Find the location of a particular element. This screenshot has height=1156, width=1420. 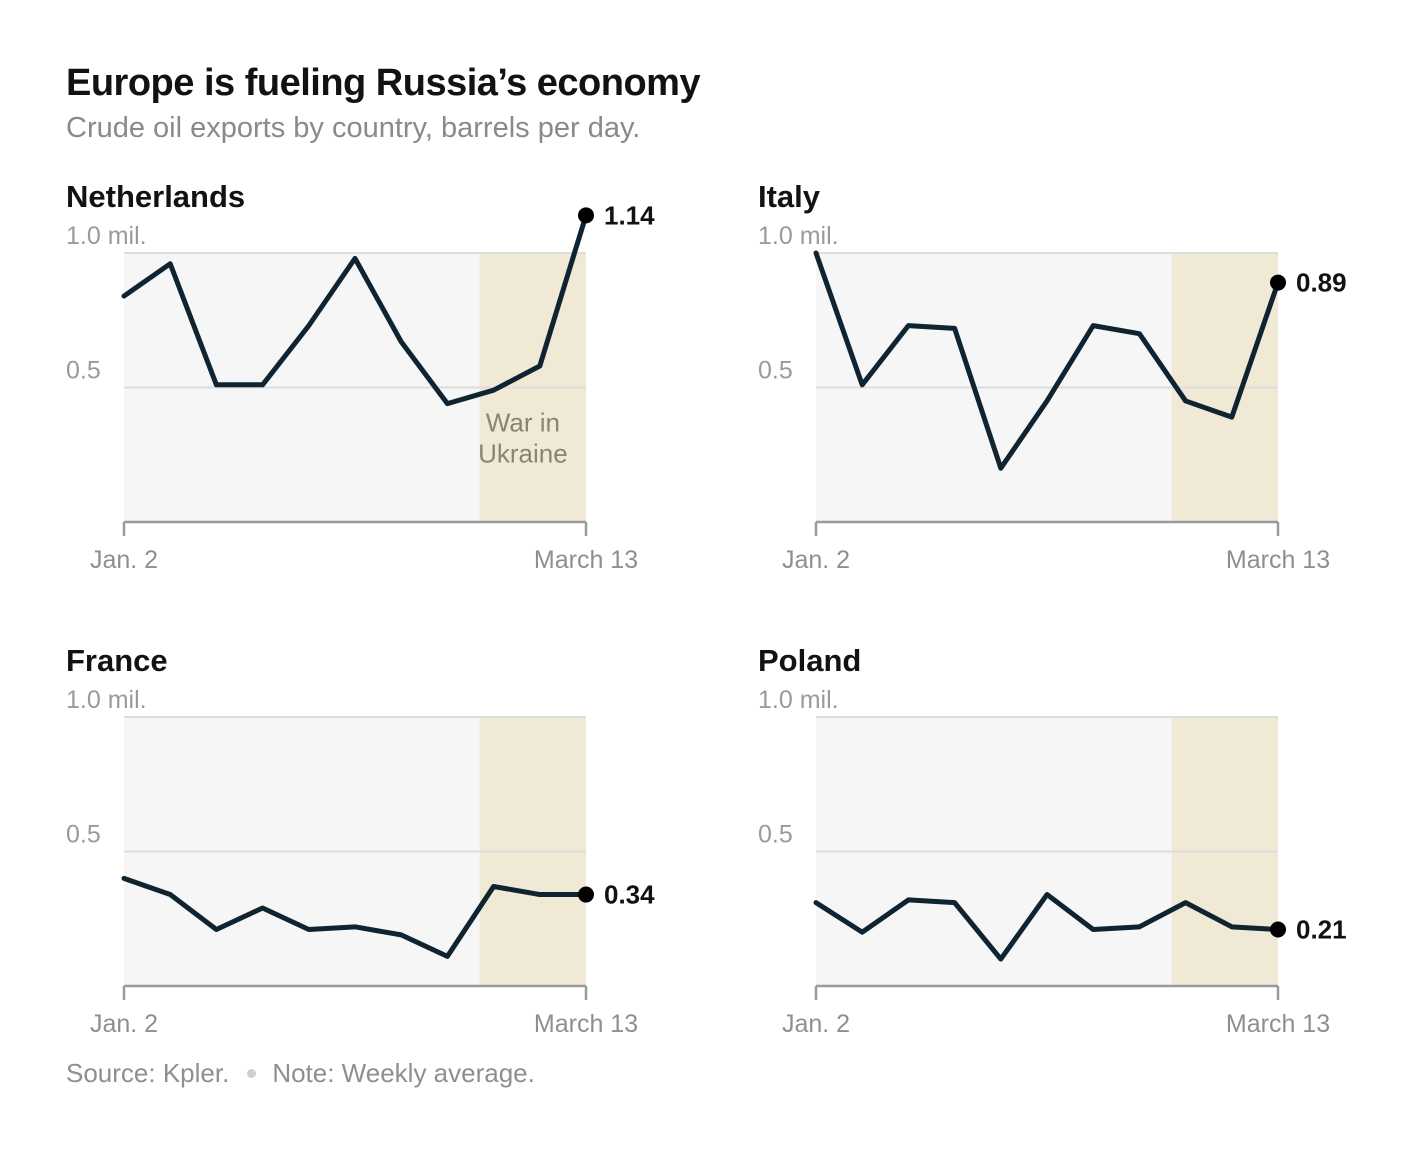

end-value-label: 1.14 is located at coordinates (629, 215).